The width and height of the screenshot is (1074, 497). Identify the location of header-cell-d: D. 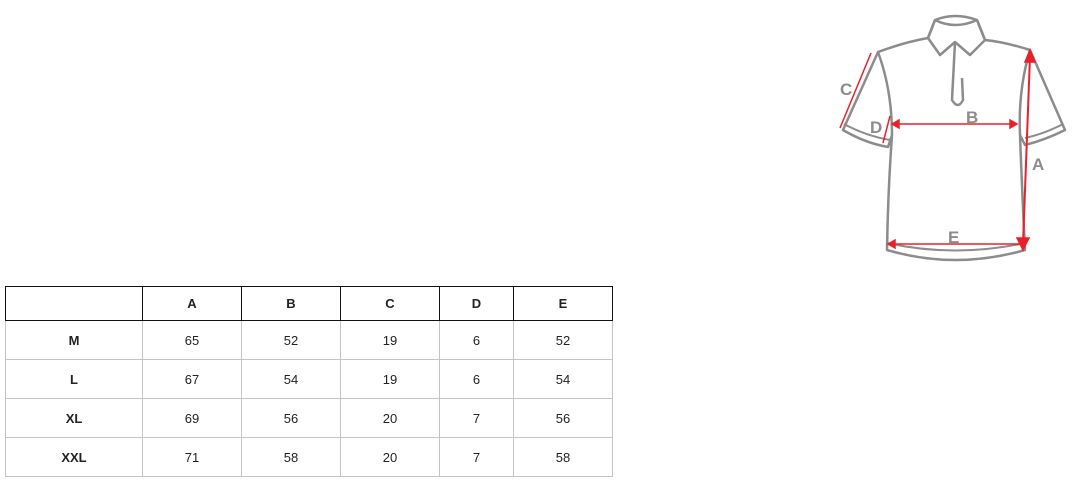
(476, 303).